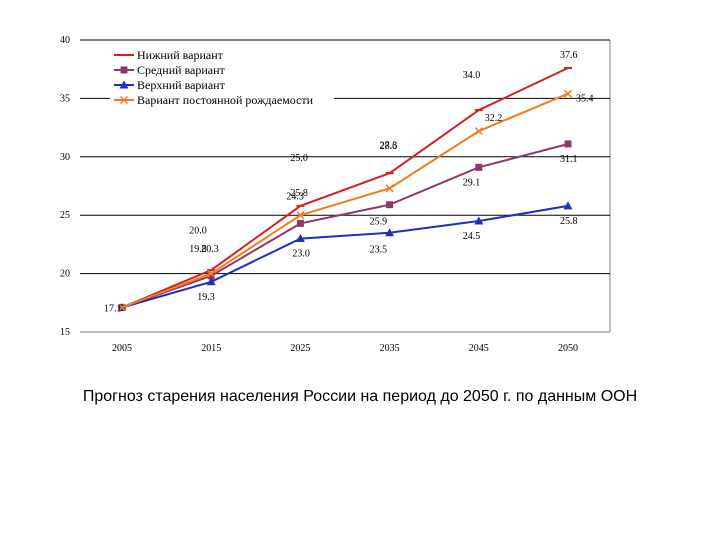  Describe the element at coordinates (300, 348) in the screenshot. I see `x-tick-label: 2025` at that location.